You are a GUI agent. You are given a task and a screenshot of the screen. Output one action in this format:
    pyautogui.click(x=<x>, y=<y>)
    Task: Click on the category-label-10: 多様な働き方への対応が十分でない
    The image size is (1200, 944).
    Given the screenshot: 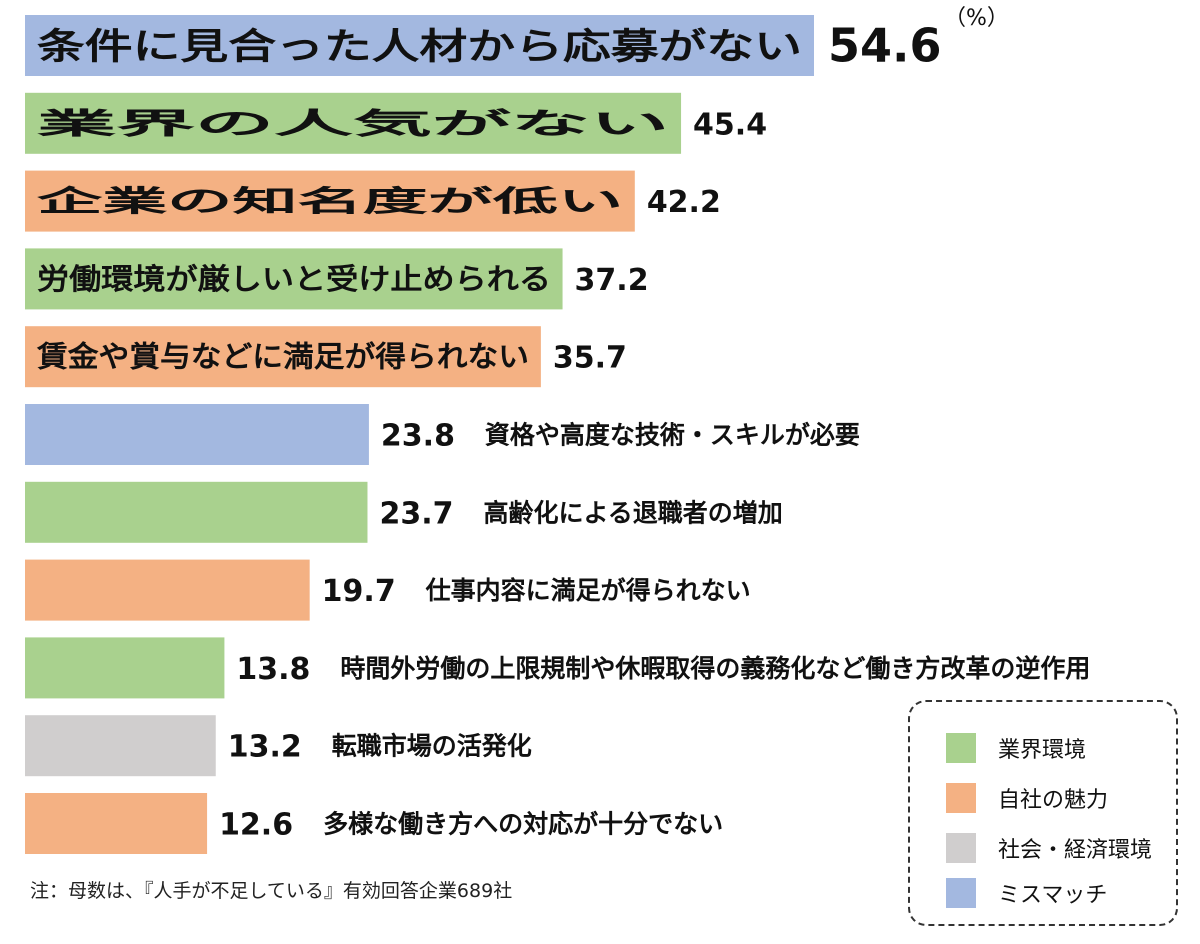 What is the action you would take?
    pyautogui.click(x=523, y=824)
    